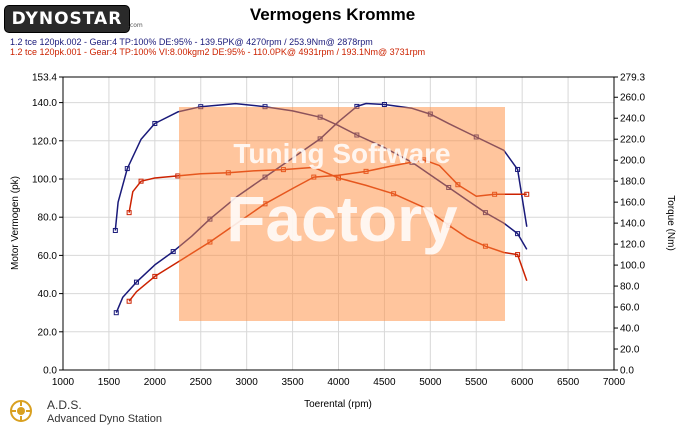  Describe the element at coordinates (292, 382) in the screenshot. I see `x-tick-label: 3500` at that location.